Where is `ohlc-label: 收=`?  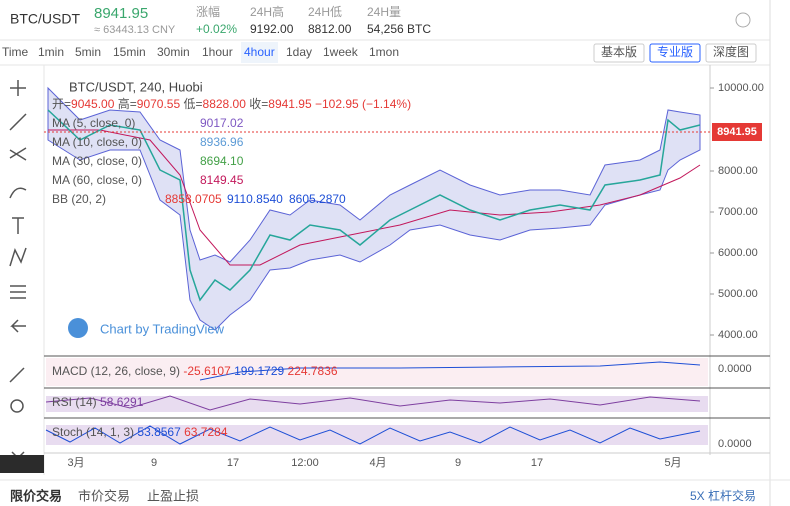
ohlc-label: 收= is located at coordinates (258, 104).